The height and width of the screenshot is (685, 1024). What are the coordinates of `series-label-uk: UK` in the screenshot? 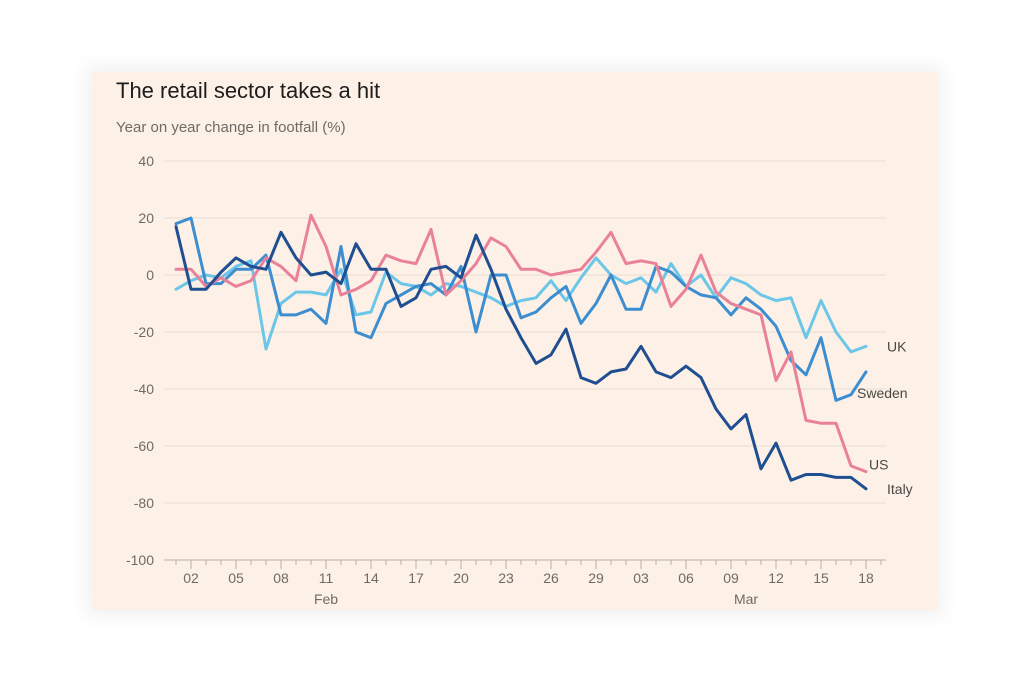 It's located at (897, 346).